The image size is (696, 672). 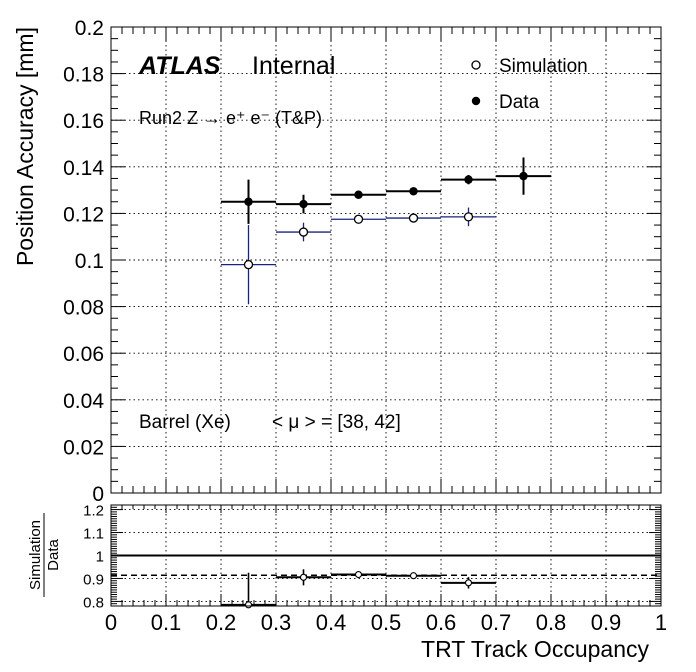 I want to click on ratio-y-tick-label: 1, so click(x=100, y=557).